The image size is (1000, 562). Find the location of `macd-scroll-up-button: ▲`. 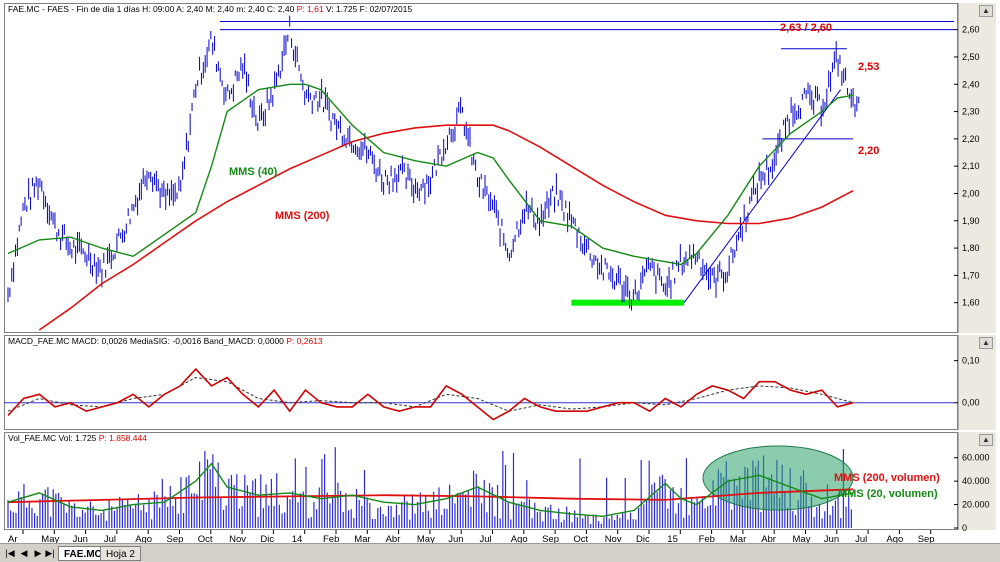

macd-scroll-up-button: ▲ is located at coordinates (986, 343).